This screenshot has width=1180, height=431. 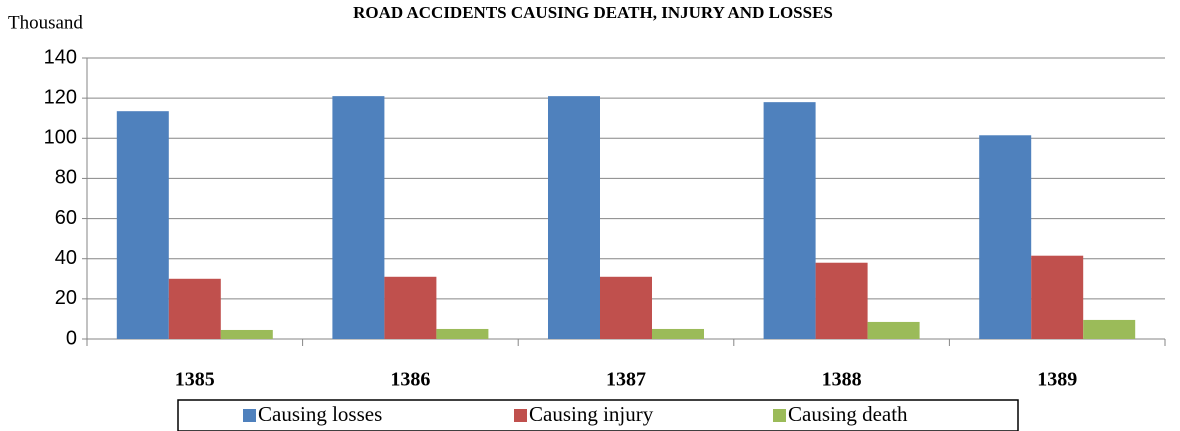 I want to click on y-tick-label: 20, so click(x=66, y=298).